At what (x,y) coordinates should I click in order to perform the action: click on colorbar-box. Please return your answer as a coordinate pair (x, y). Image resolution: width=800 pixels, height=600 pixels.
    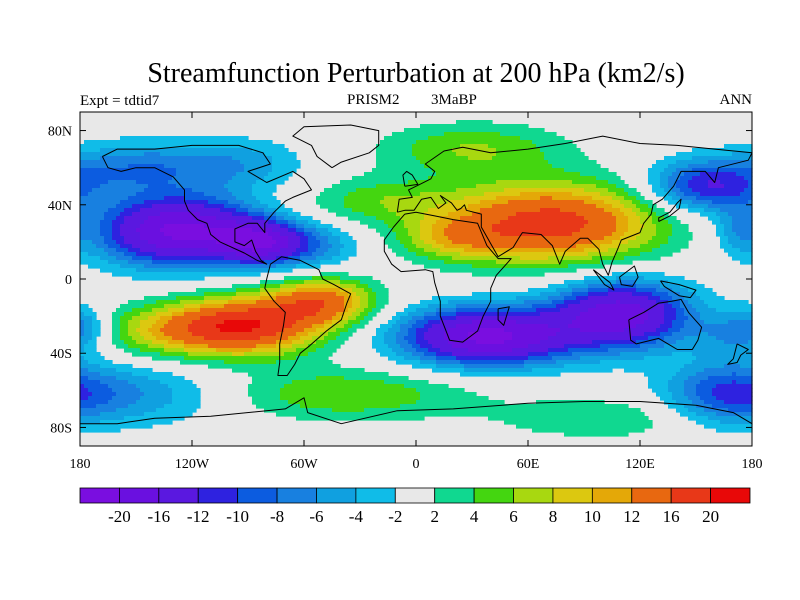
    Looking at the image, I should click on (336, 495).